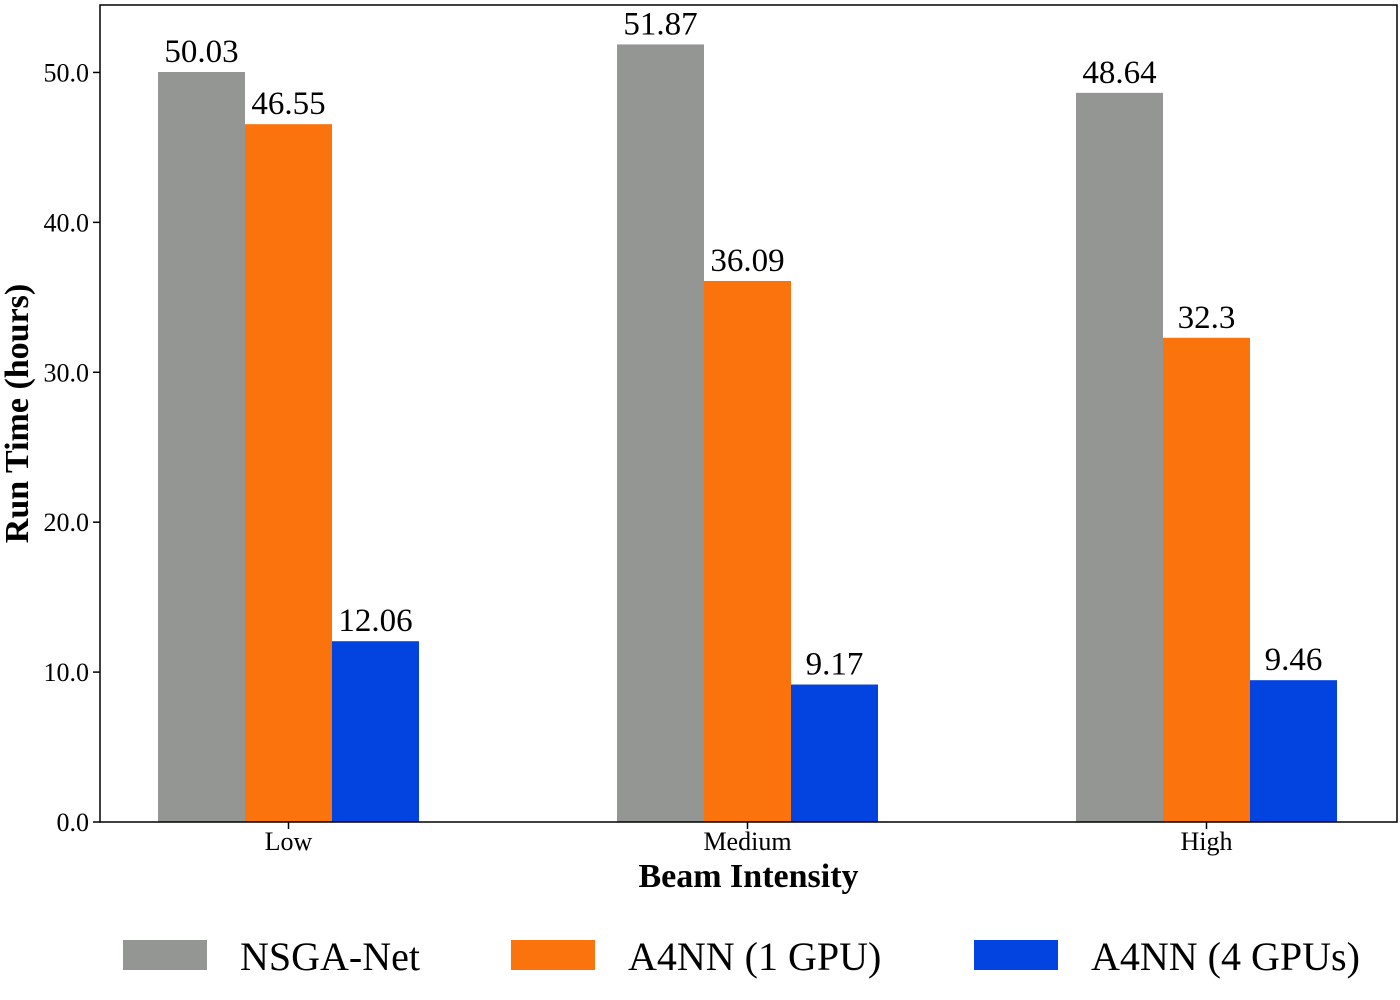 The image size is (1400, 1000). I want to click on y-tick-label: 0.0, so click(73, 822).